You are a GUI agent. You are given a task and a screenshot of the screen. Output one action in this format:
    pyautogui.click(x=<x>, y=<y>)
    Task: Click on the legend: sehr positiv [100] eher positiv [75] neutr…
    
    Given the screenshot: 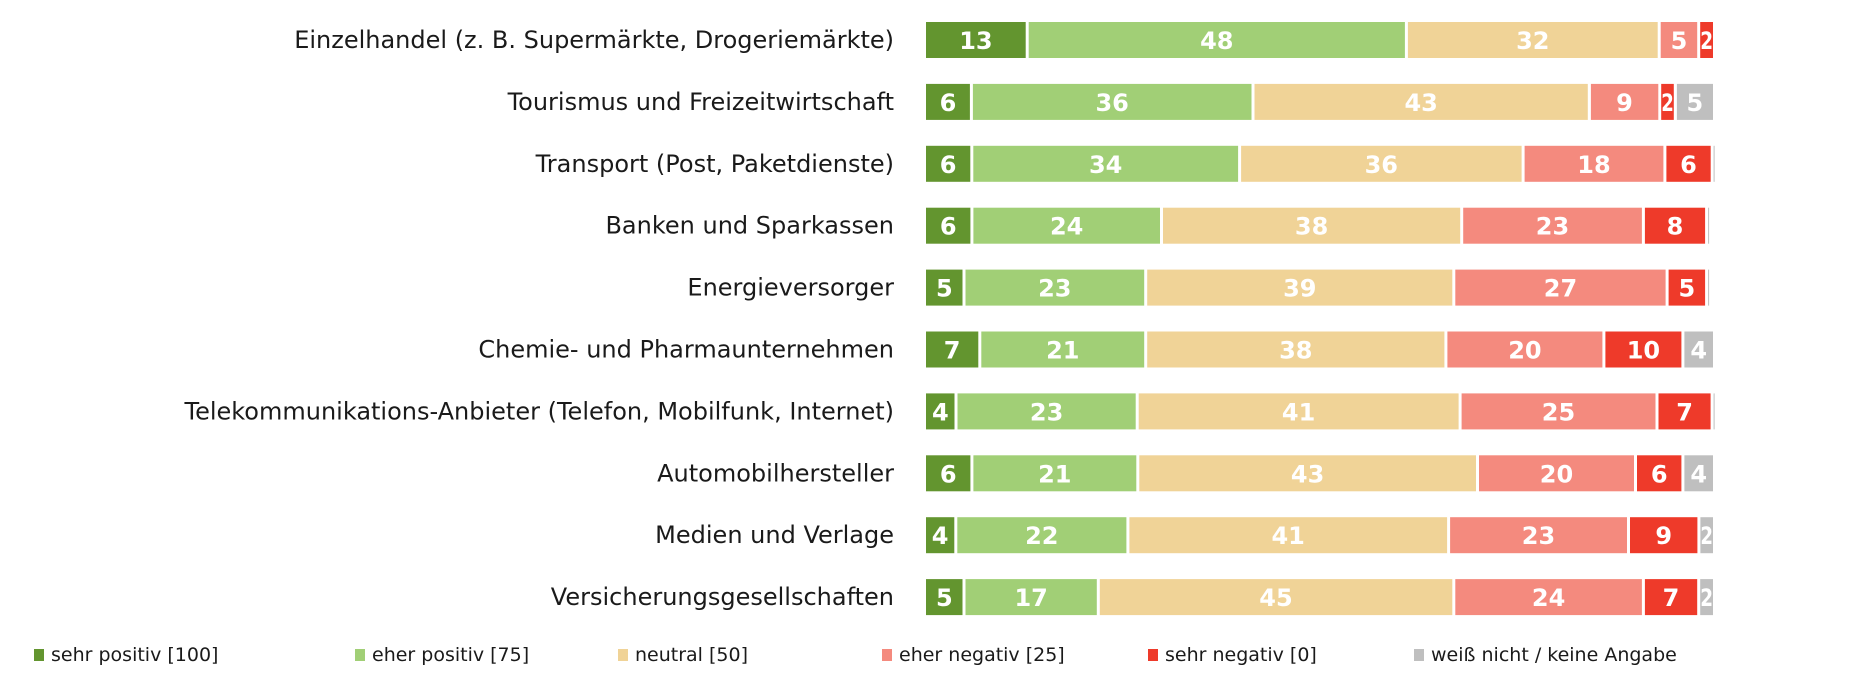 What is the action you would take?
    pyautogui.click(x=855, y=655)
    